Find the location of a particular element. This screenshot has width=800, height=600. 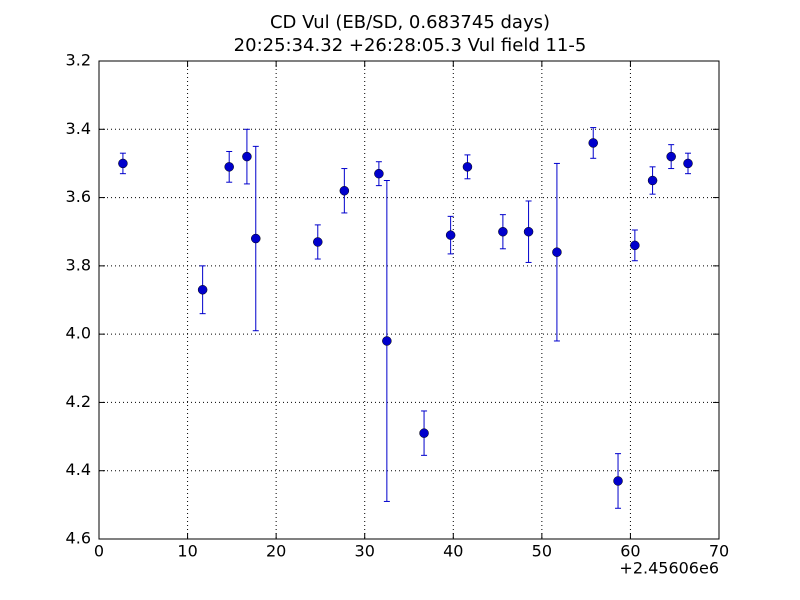

y-tick-label: 3.6 is located at coordinates (78, 196).